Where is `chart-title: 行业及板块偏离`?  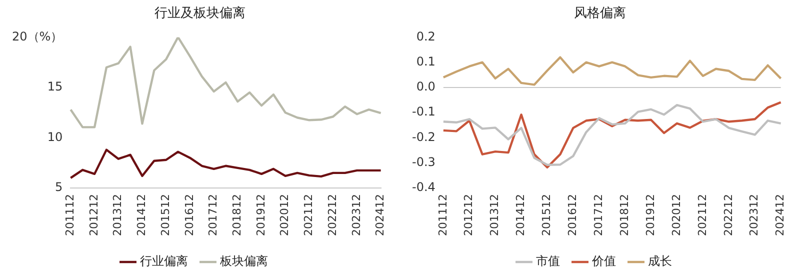
chart-title: 行业及板块偏离 is located at coordinates (200, 13).